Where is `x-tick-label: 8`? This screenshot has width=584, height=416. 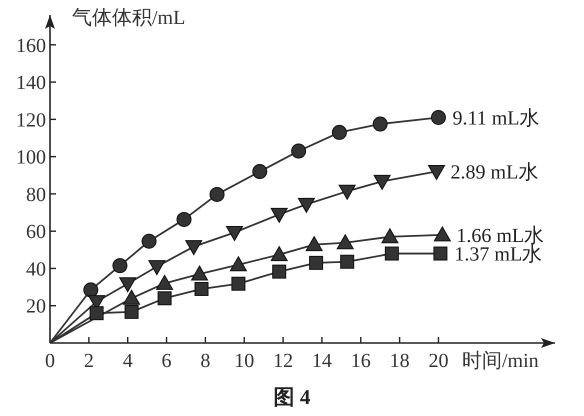
x-tick-label: 8 is located at coordinates (205, 361).